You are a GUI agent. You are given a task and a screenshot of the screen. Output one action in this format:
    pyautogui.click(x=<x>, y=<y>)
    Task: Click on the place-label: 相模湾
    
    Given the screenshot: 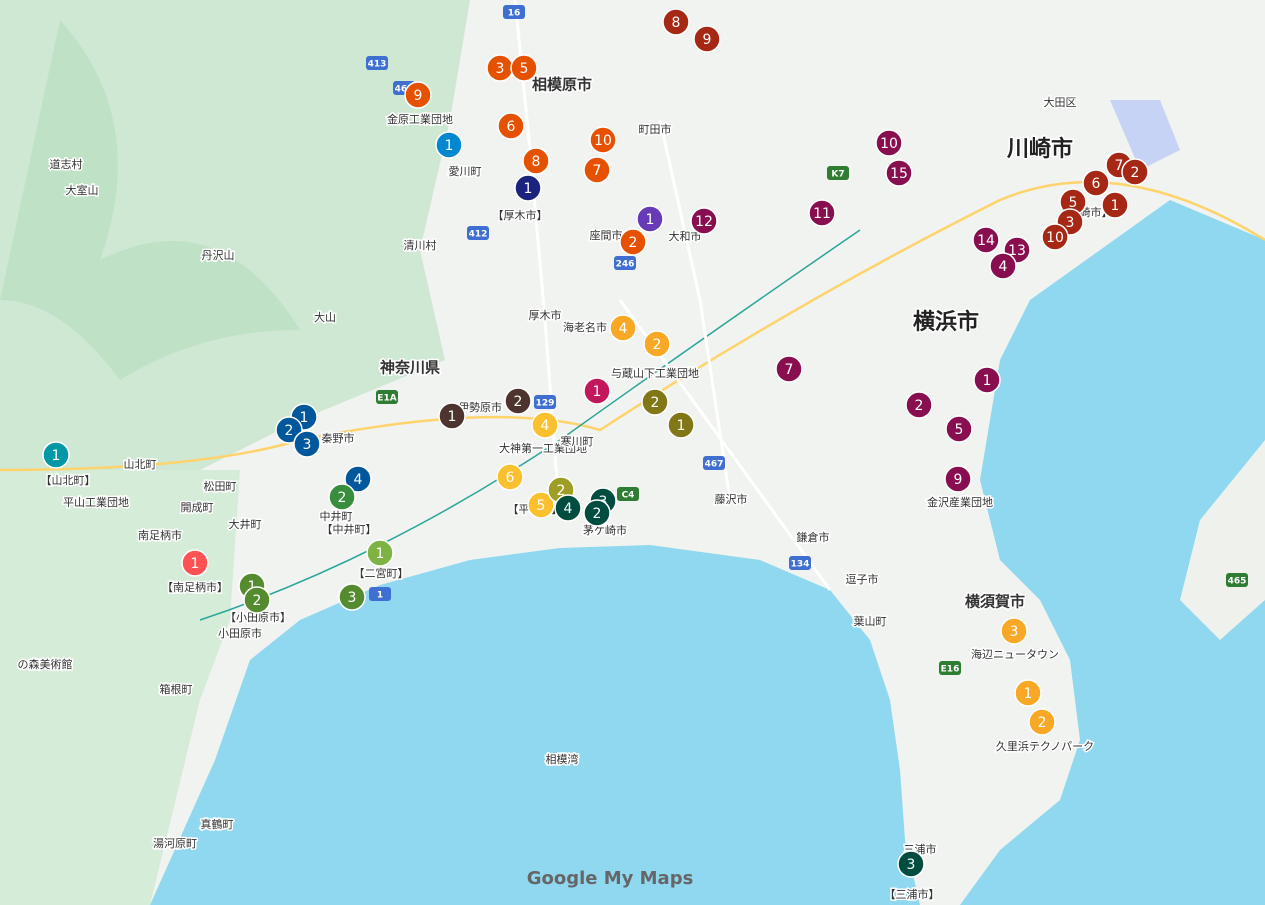 What is the action you would take?
    pyautogui.click(x=562, y=759)
    